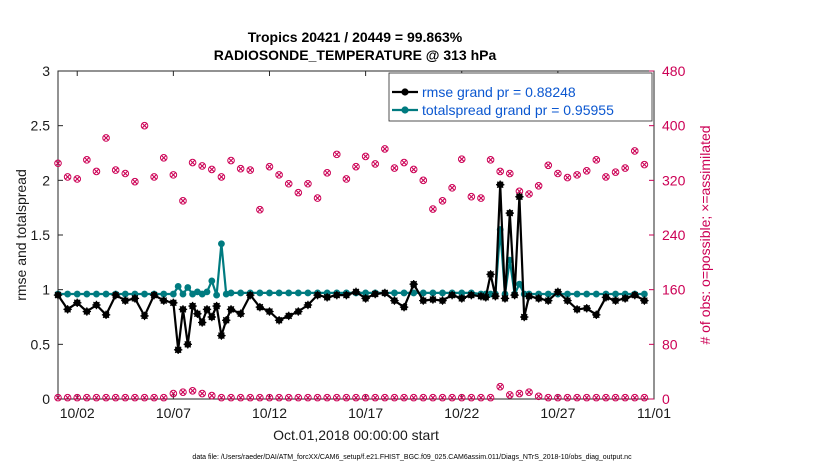 The height and width of the screenshot is (470, 830). Describe the element at coordinates (41, 344) in the screenshot. I see `y-tick-label: 0.5` at that location.